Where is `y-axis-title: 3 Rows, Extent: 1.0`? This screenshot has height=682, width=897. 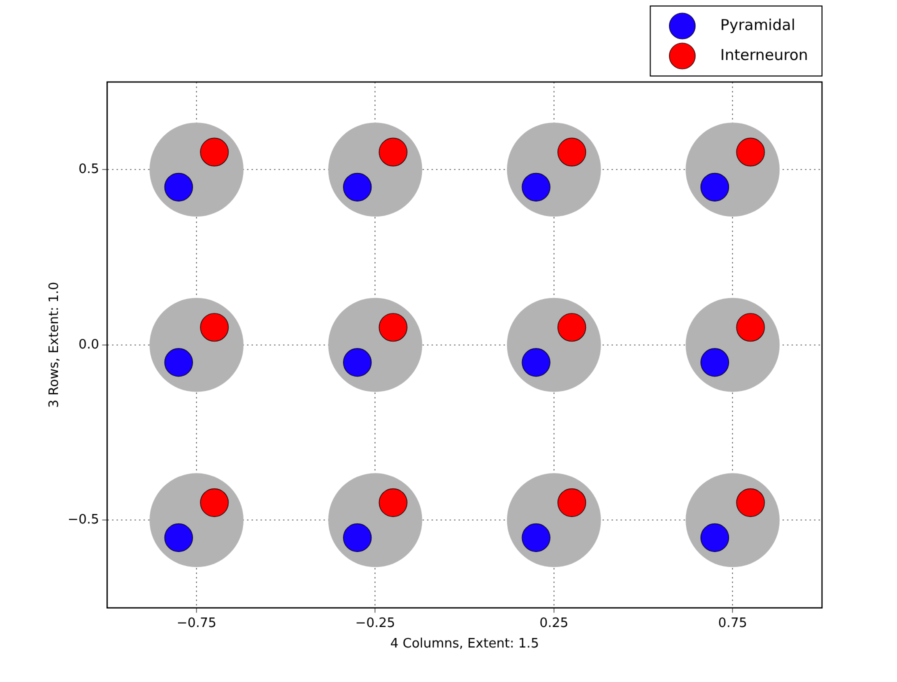 y-axis-title: 3 Rows, Extent: 1.0 is located at coordinates (54, 345).